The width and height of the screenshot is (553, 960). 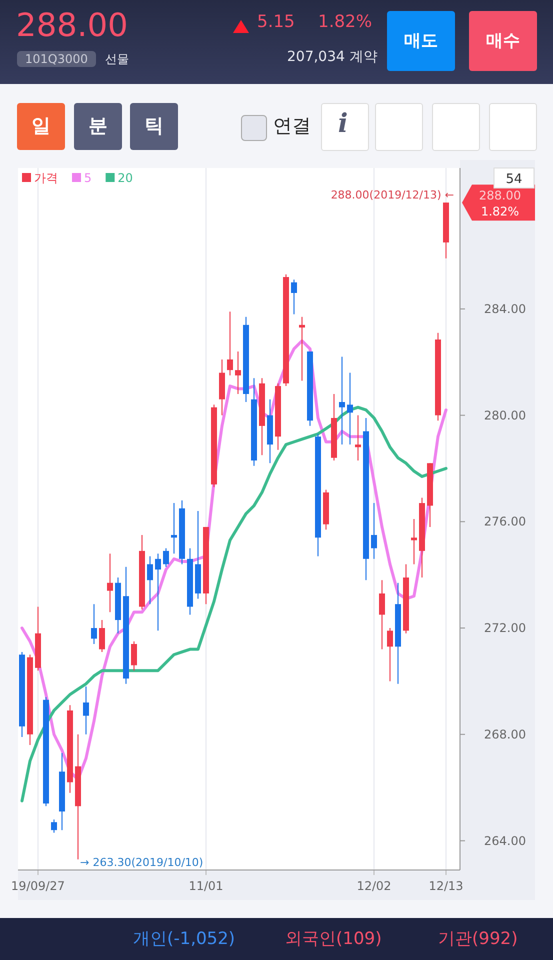 What do you see at coordinates (374, 886) in the screenshot?
I see `x-tick-label: 12/02` at bounding box center [374, 886].